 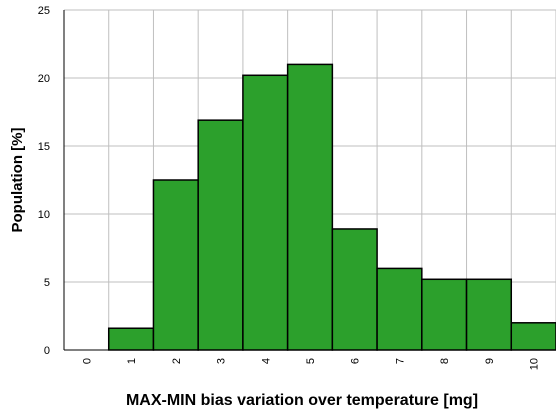 What do you see at coordinates (222, 361) in the screenshot?
I see `x-tick-label: 3` at bounding box center [222, 361].